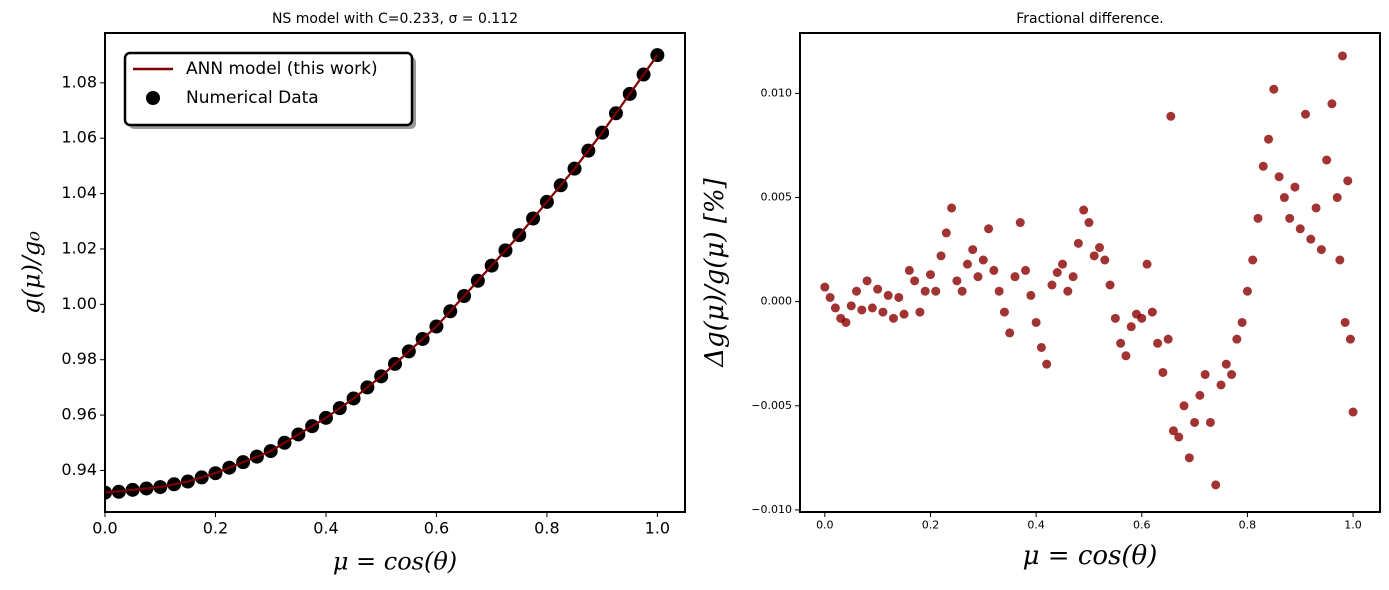 The image size is (1389, 590). What do you see at coordinates (1090, 556) in the screenshot?
I see `x-axis-label: μ = cos(θ)` at bounding box center [1090, 556].